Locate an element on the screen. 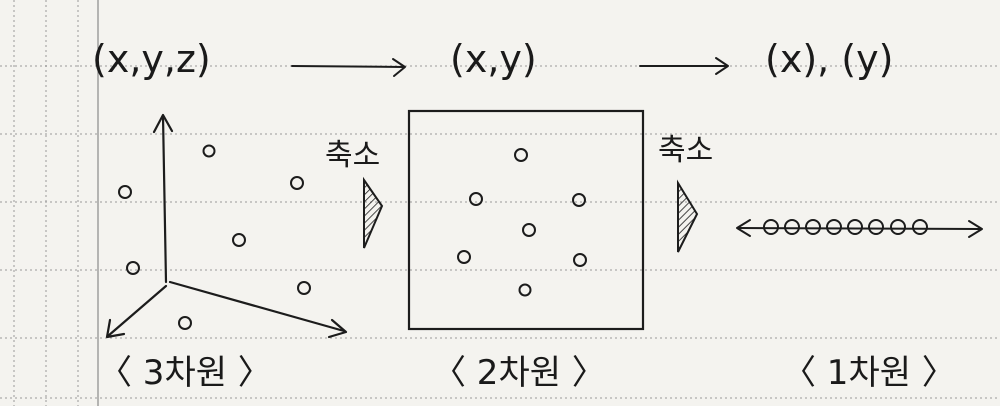 This screenshot has height=406, width=1000. points-1d is located at coordinates (845, 227).